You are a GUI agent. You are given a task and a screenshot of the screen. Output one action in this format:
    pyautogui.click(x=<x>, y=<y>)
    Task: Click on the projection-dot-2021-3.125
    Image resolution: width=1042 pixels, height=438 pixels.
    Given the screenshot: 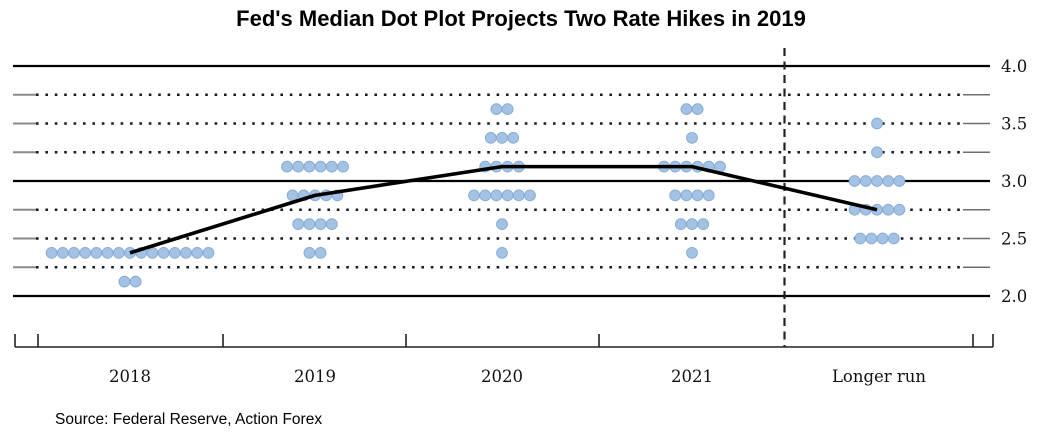 What is the action you would take?
    pyautogui.click(x=720, y=166)
    